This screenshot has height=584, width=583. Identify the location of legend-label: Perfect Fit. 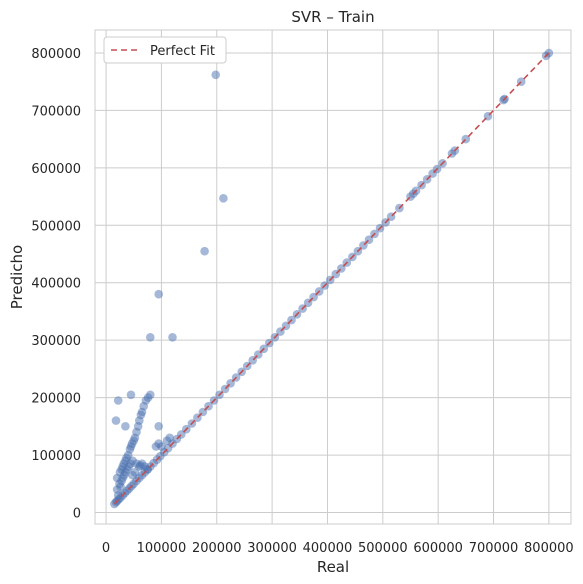
(182, 51).